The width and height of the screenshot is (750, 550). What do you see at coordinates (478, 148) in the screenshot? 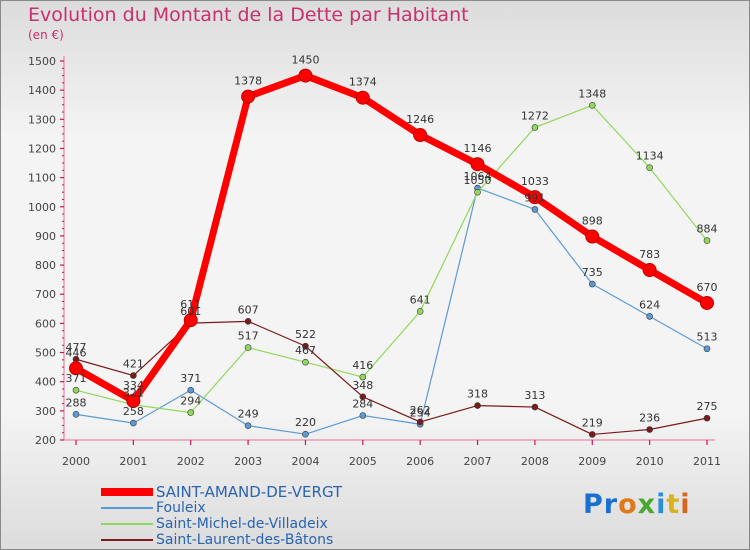
I see `data-label-saint-amand-de-vergt: 1146` at bounding box center [478, 148].